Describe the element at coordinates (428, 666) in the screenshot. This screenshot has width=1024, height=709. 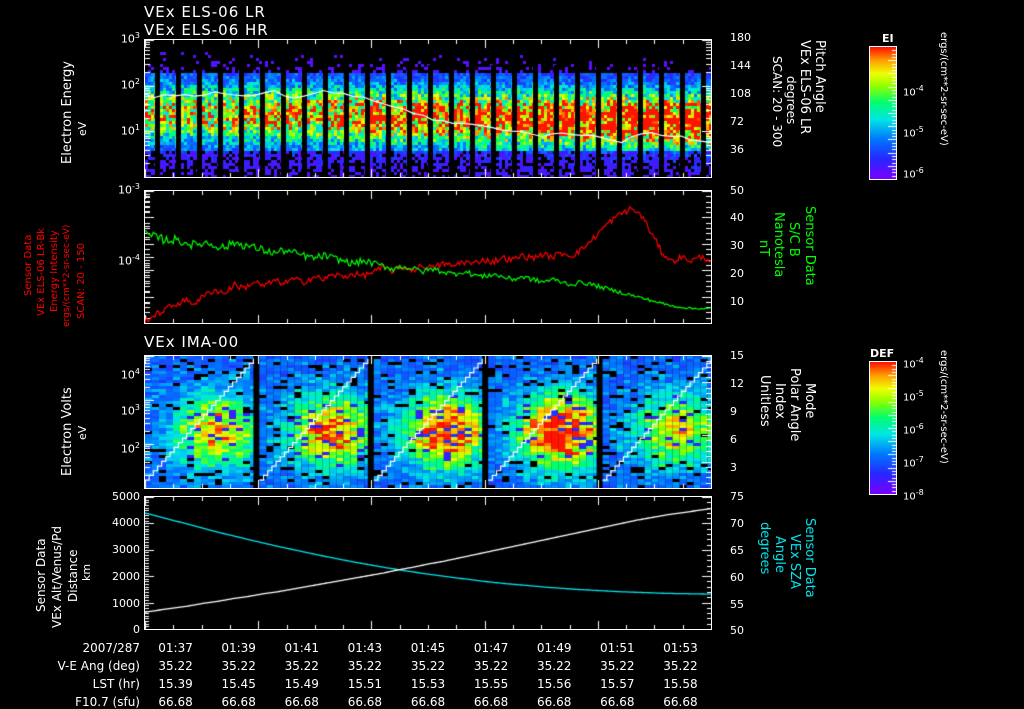
I see `bottom-cell-ve_ang-4: 35.22` at that location.